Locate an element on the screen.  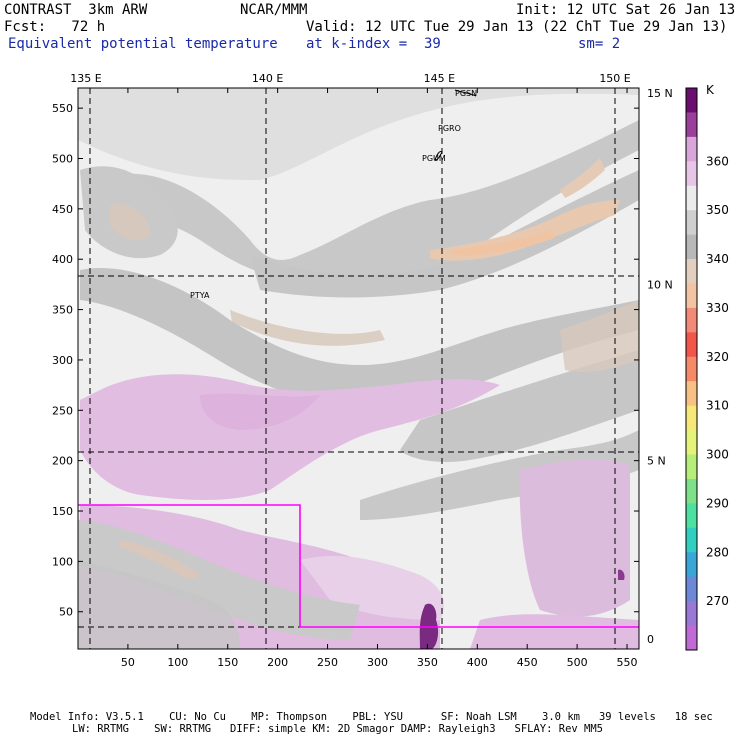
station-label: PGUM is located at coordinates (434, 158).